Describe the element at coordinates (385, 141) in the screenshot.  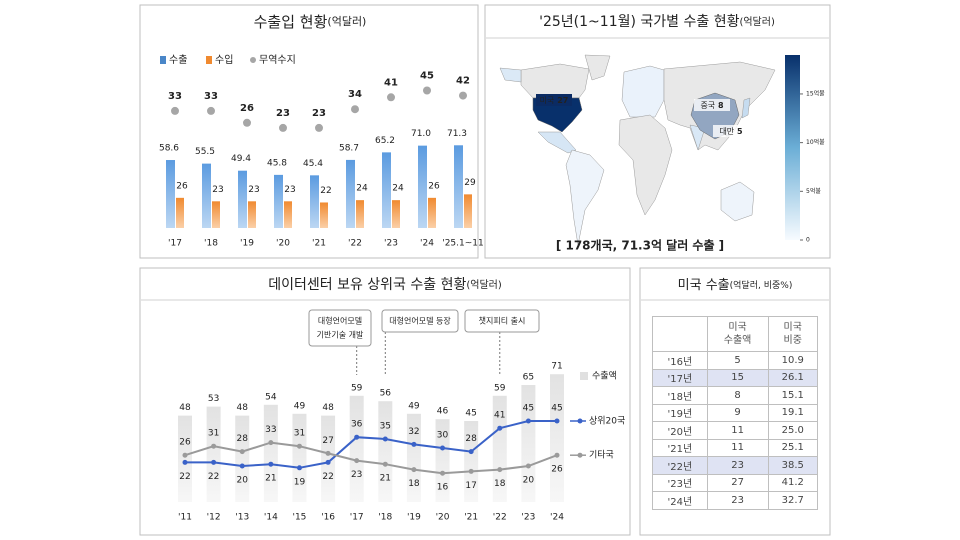
I see `value-label: 65.2` at that location.